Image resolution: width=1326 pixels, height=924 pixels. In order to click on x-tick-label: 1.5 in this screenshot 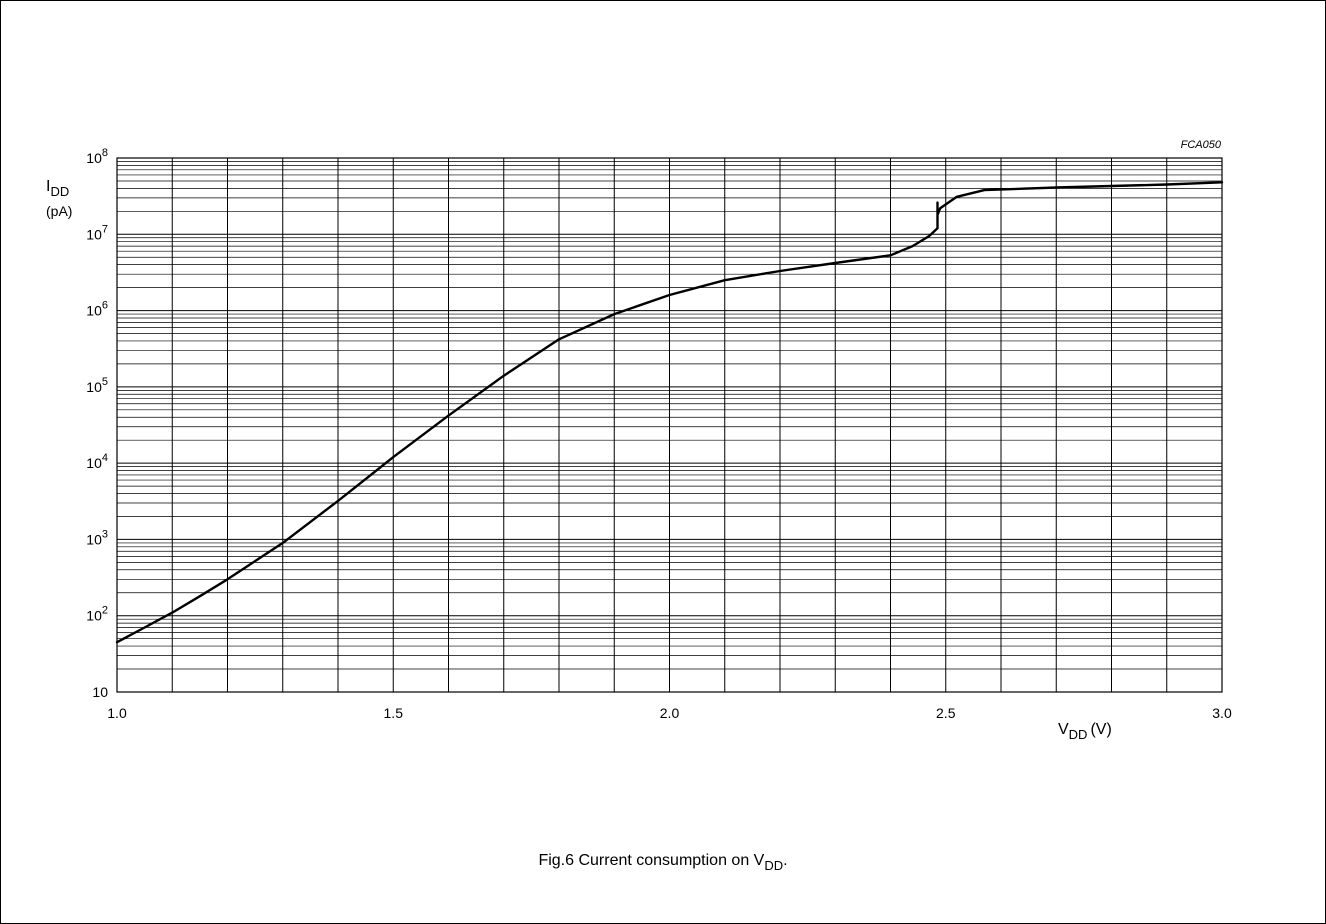, I will do `click(394, 713)`.